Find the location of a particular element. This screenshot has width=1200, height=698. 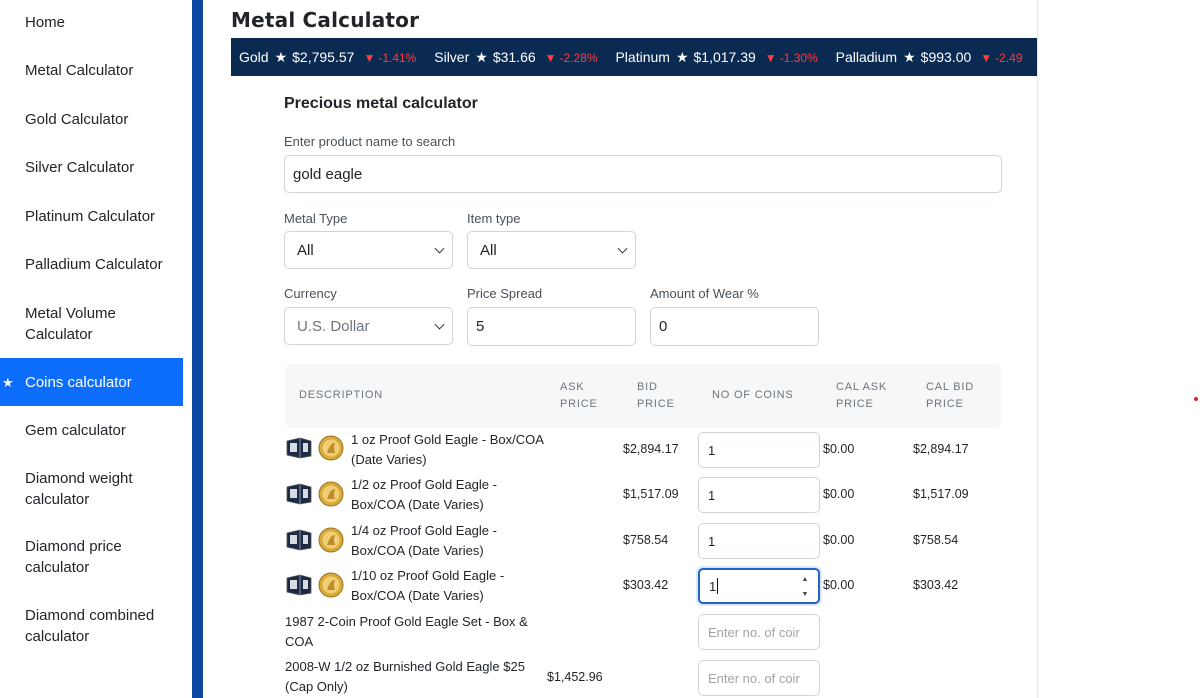

sidebar-item-label: Metal Volume Calculator is located at coordinates (70, 324).